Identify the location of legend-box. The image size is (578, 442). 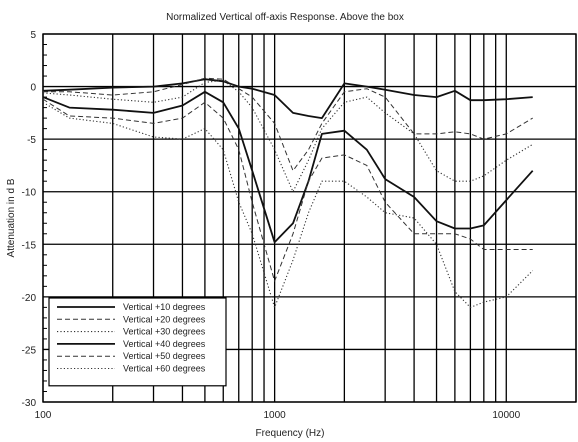
(137, 342).